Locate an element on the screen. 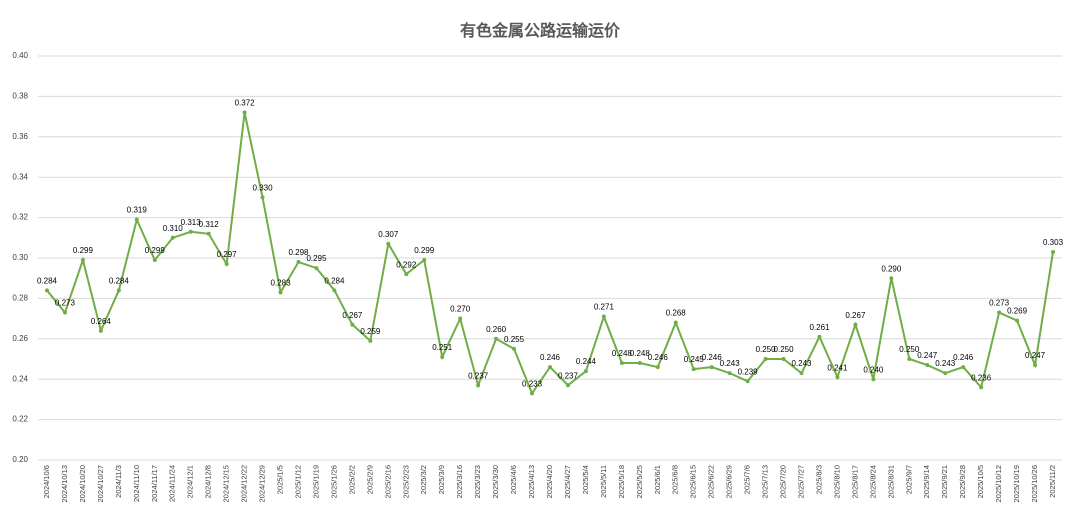 The width and height of the screenshot is (1080, 520). data-label: 0.290 is located at coordinates (891, 268).